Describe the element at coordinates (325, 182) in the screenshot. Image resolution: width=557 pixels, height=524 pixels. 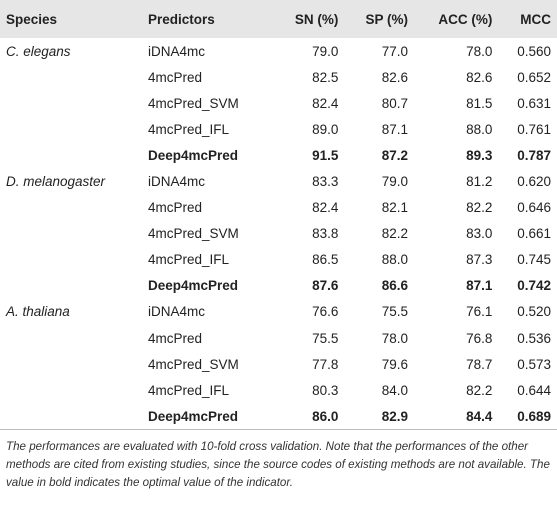
I see `value-cell: 83.3` at that location.